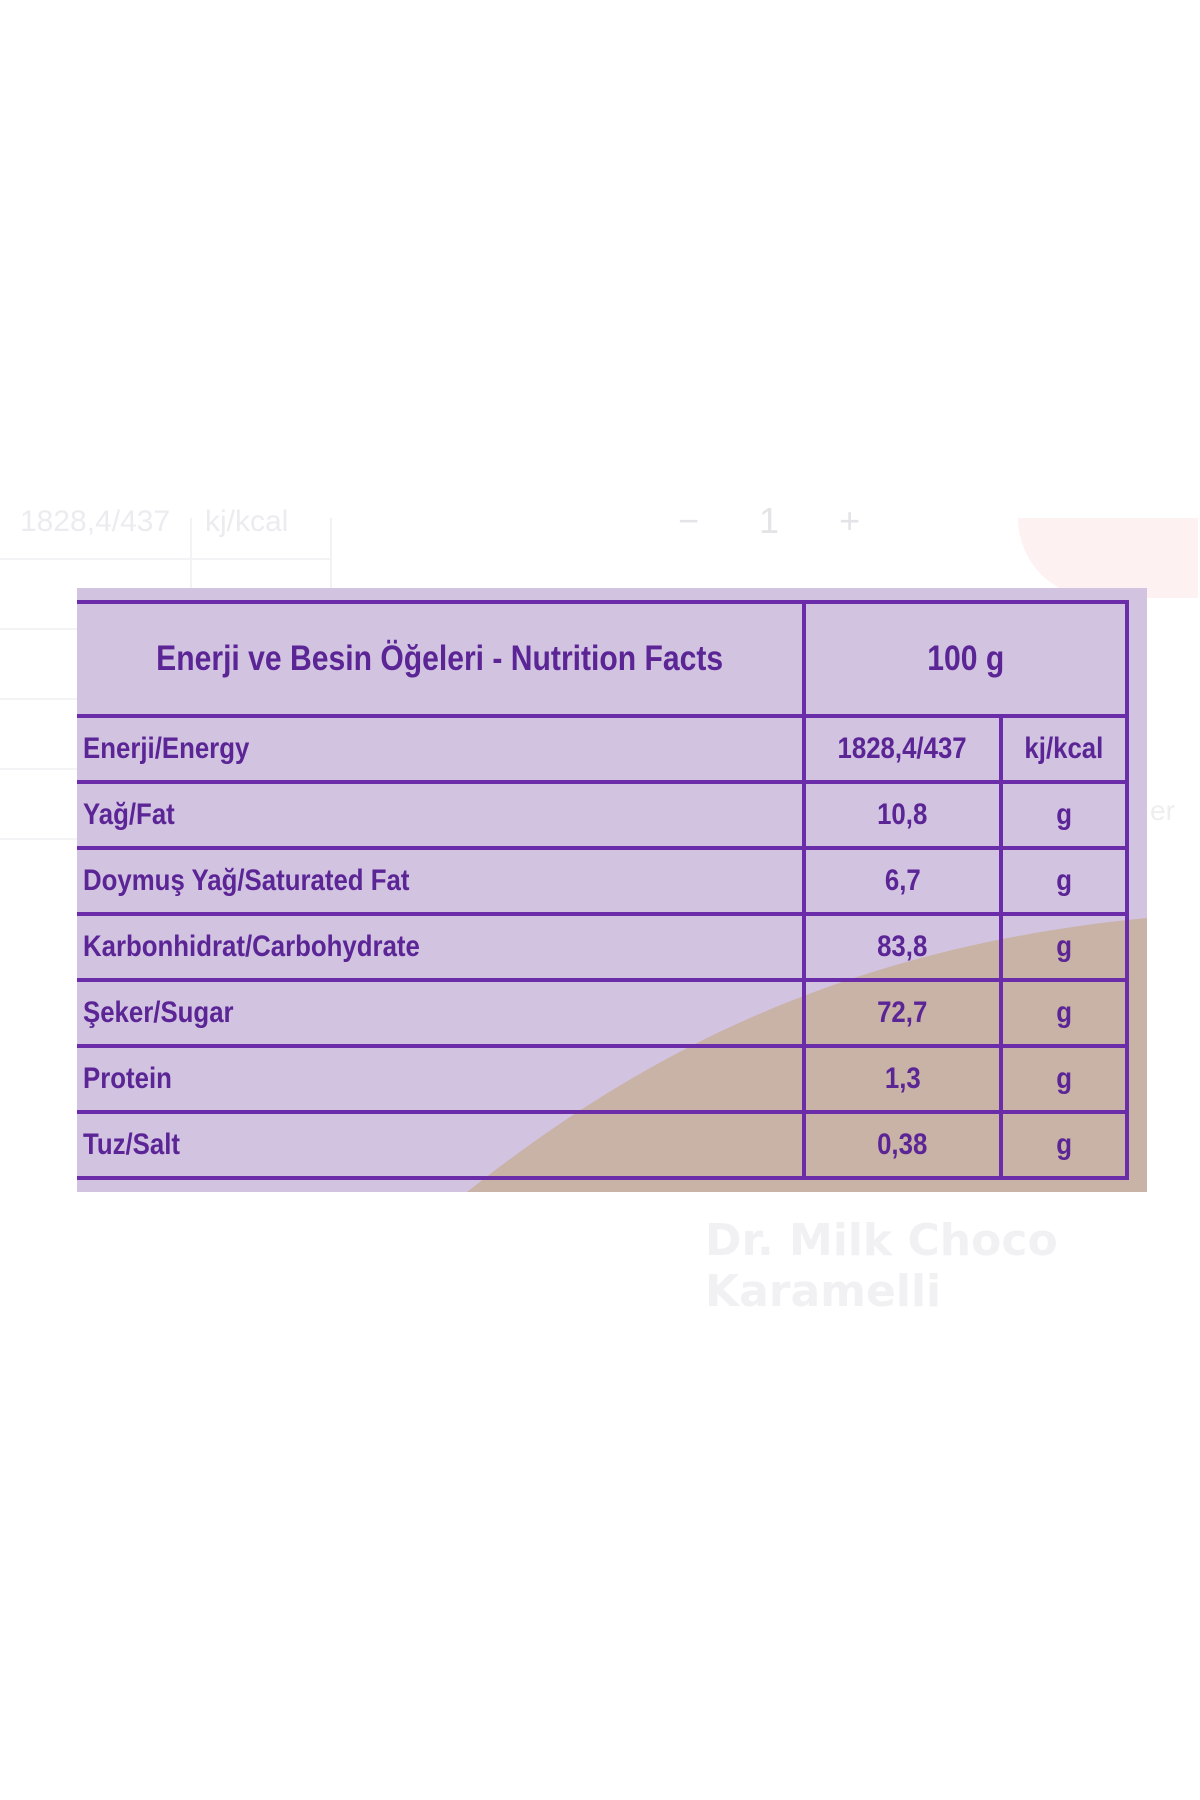 This screenshot has width=1200, height=1800. I want to click on stepper-plus: +, so click(880, 520).